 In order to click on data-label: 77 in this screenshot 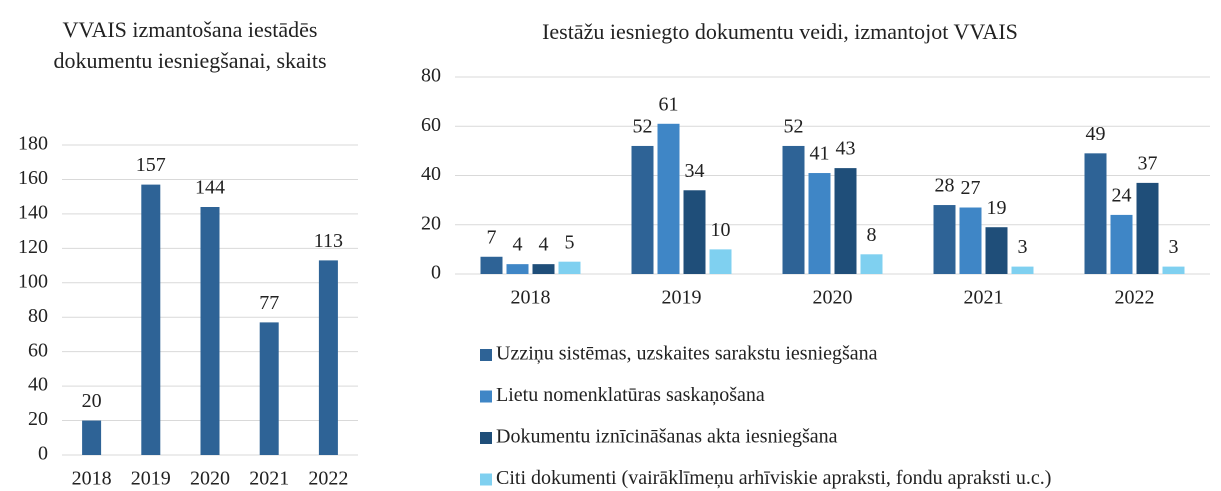, I will do `click(269, 303)`.